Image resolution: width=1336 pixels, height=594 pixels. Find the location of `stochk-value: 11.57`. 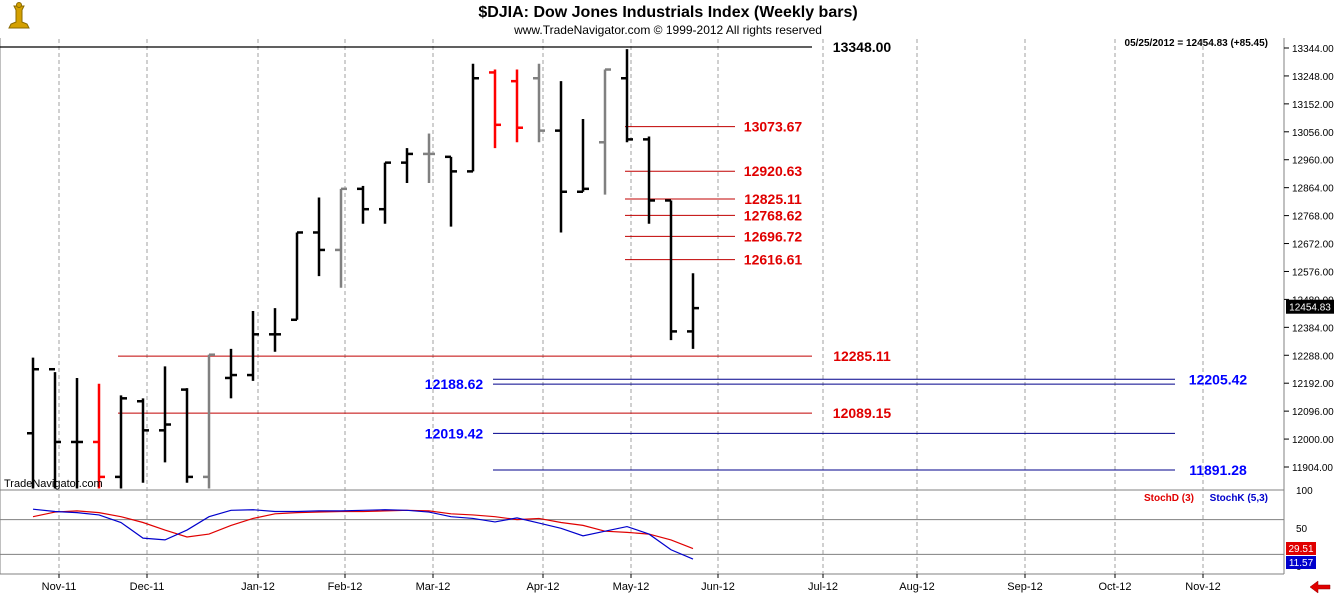

stochk-value: 11.57 is located at coordinates (1301, 563).